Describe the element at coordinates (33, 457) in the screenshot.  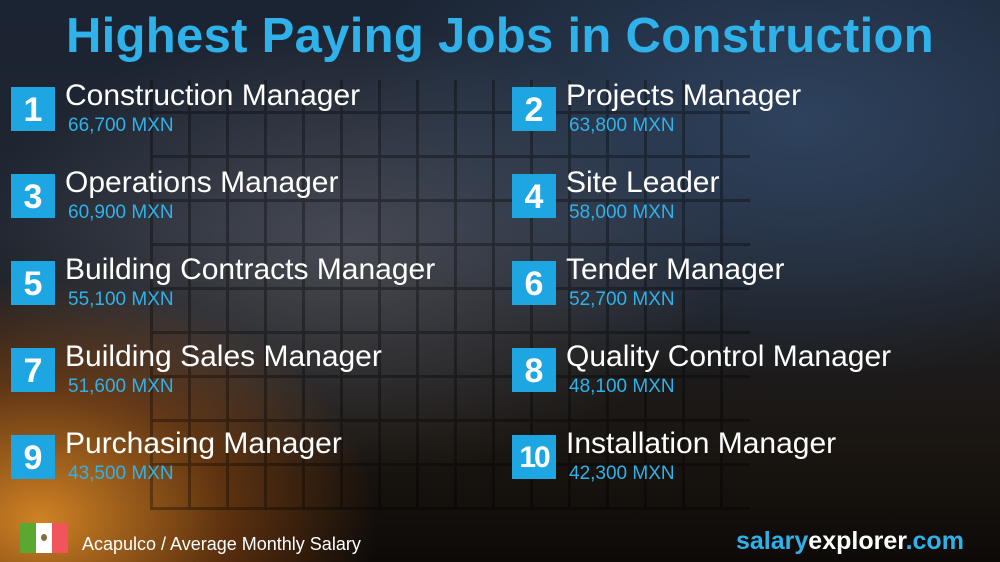
I see `rank-badge: 9` at that location.